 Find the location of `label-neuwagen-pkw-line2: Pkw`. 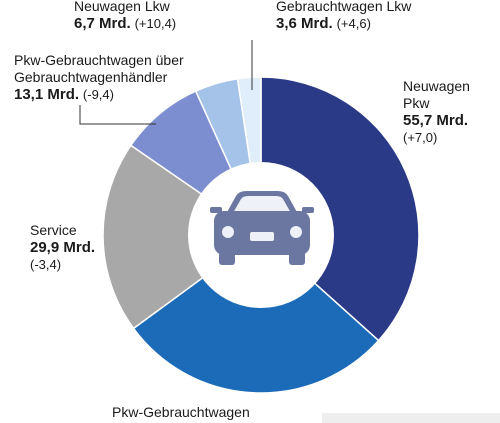

label-neuwagen-pkw-line2: Pkw is located at coordinates (416, 103).